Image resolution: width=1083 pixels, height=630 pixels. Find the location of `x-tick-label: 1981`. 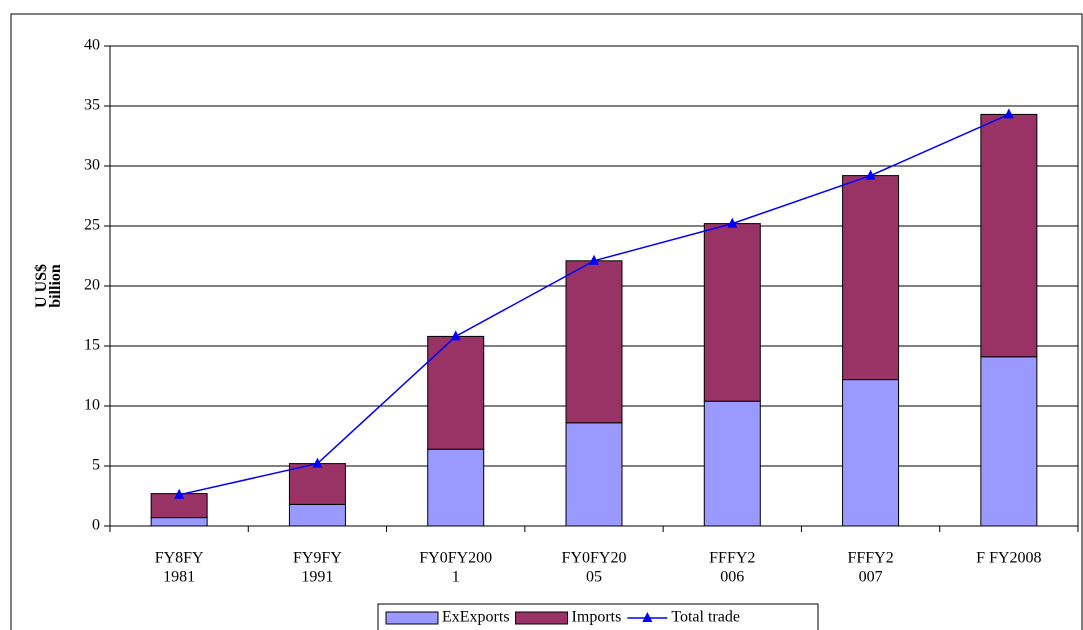

x-tick-label: 1981 is located at coordinates (179, 577).